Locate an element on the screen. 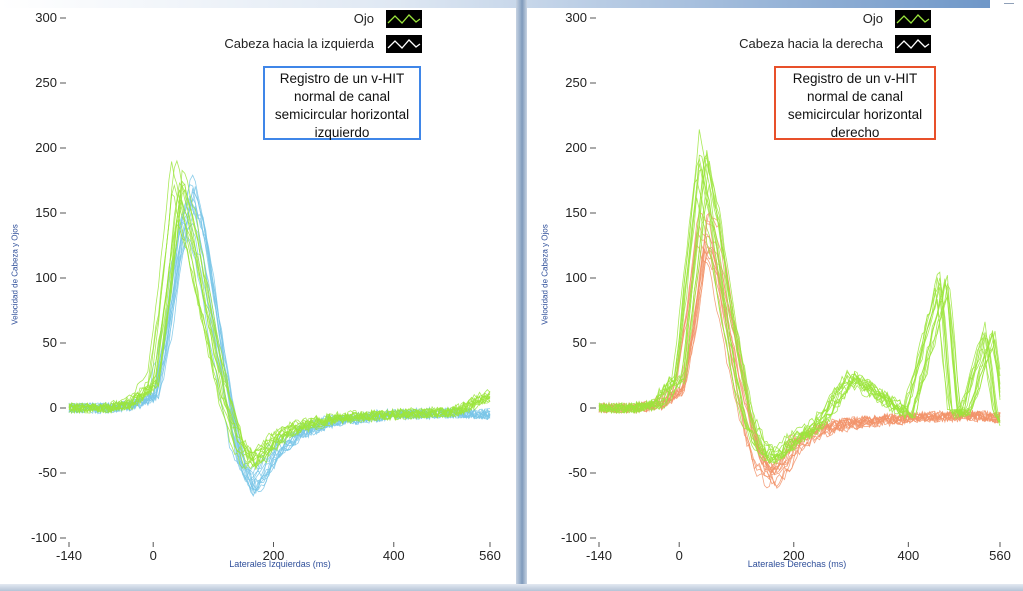 This screenshot has width=1023, height=591. annotation-line: derecho is located at coordinates (855, 132).